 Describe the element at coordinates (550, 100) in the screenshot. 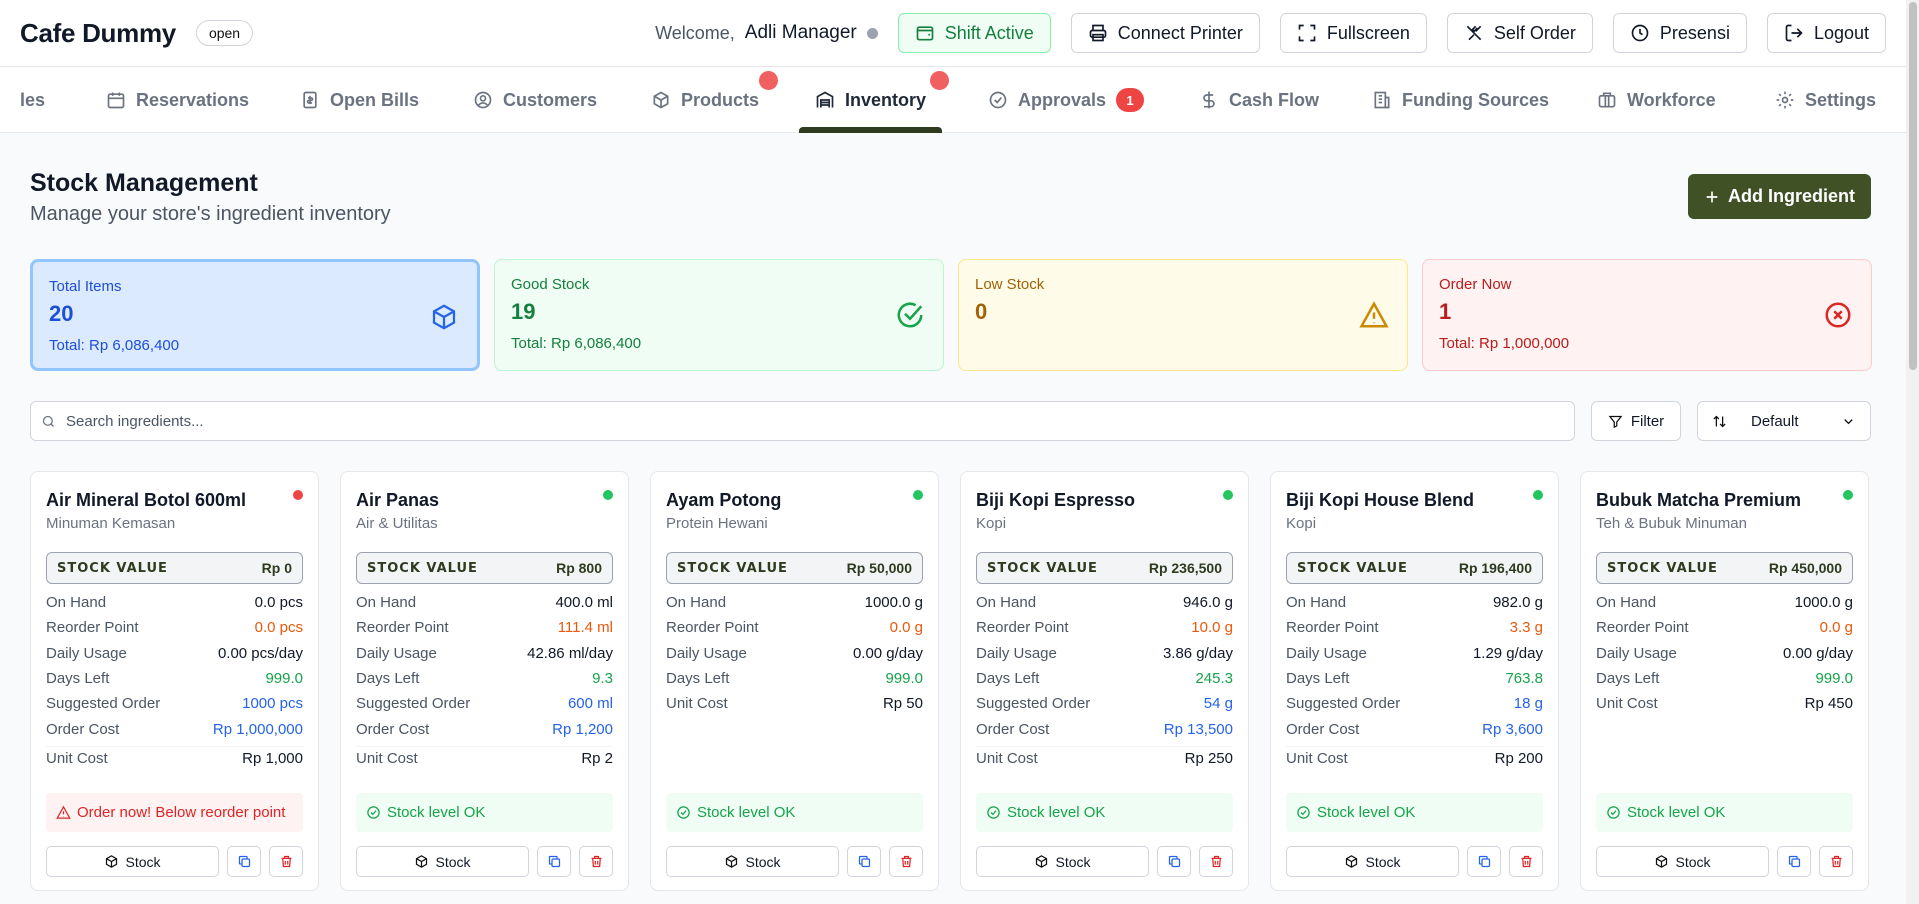

I see `tab-customers-label: Customers` at that location.